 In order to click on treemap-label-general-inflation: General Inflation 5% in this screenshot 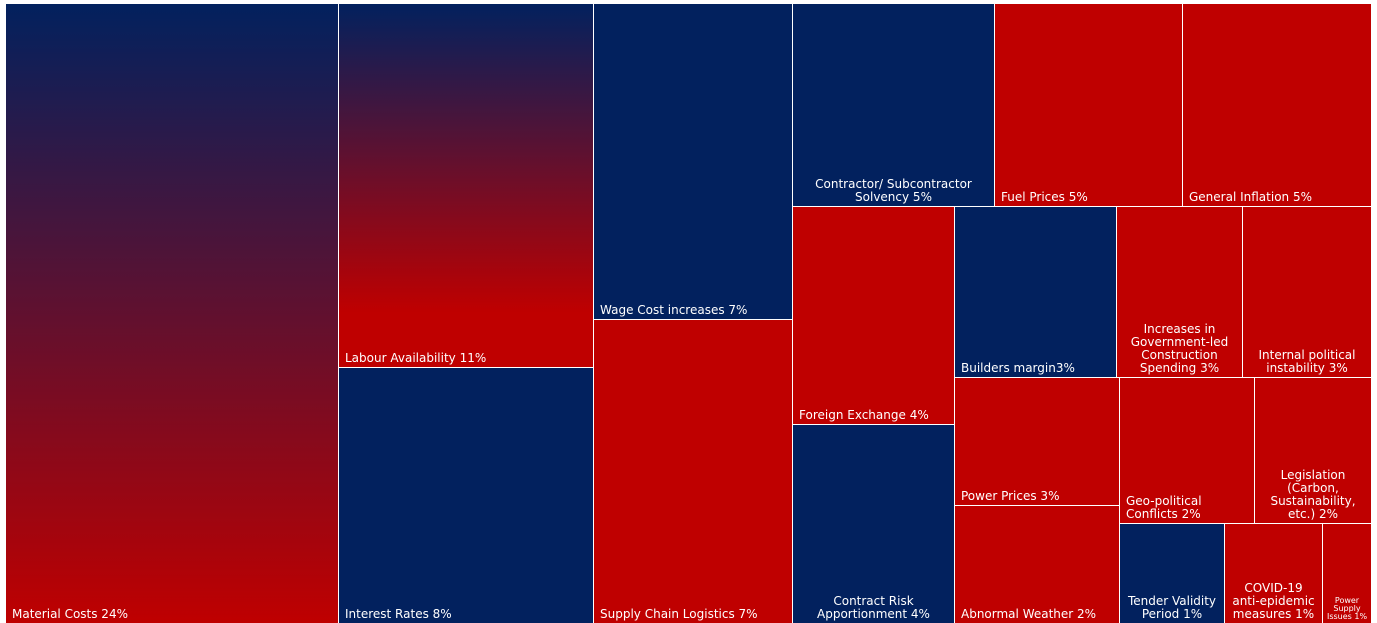, I will do `click(1250, 197)`.